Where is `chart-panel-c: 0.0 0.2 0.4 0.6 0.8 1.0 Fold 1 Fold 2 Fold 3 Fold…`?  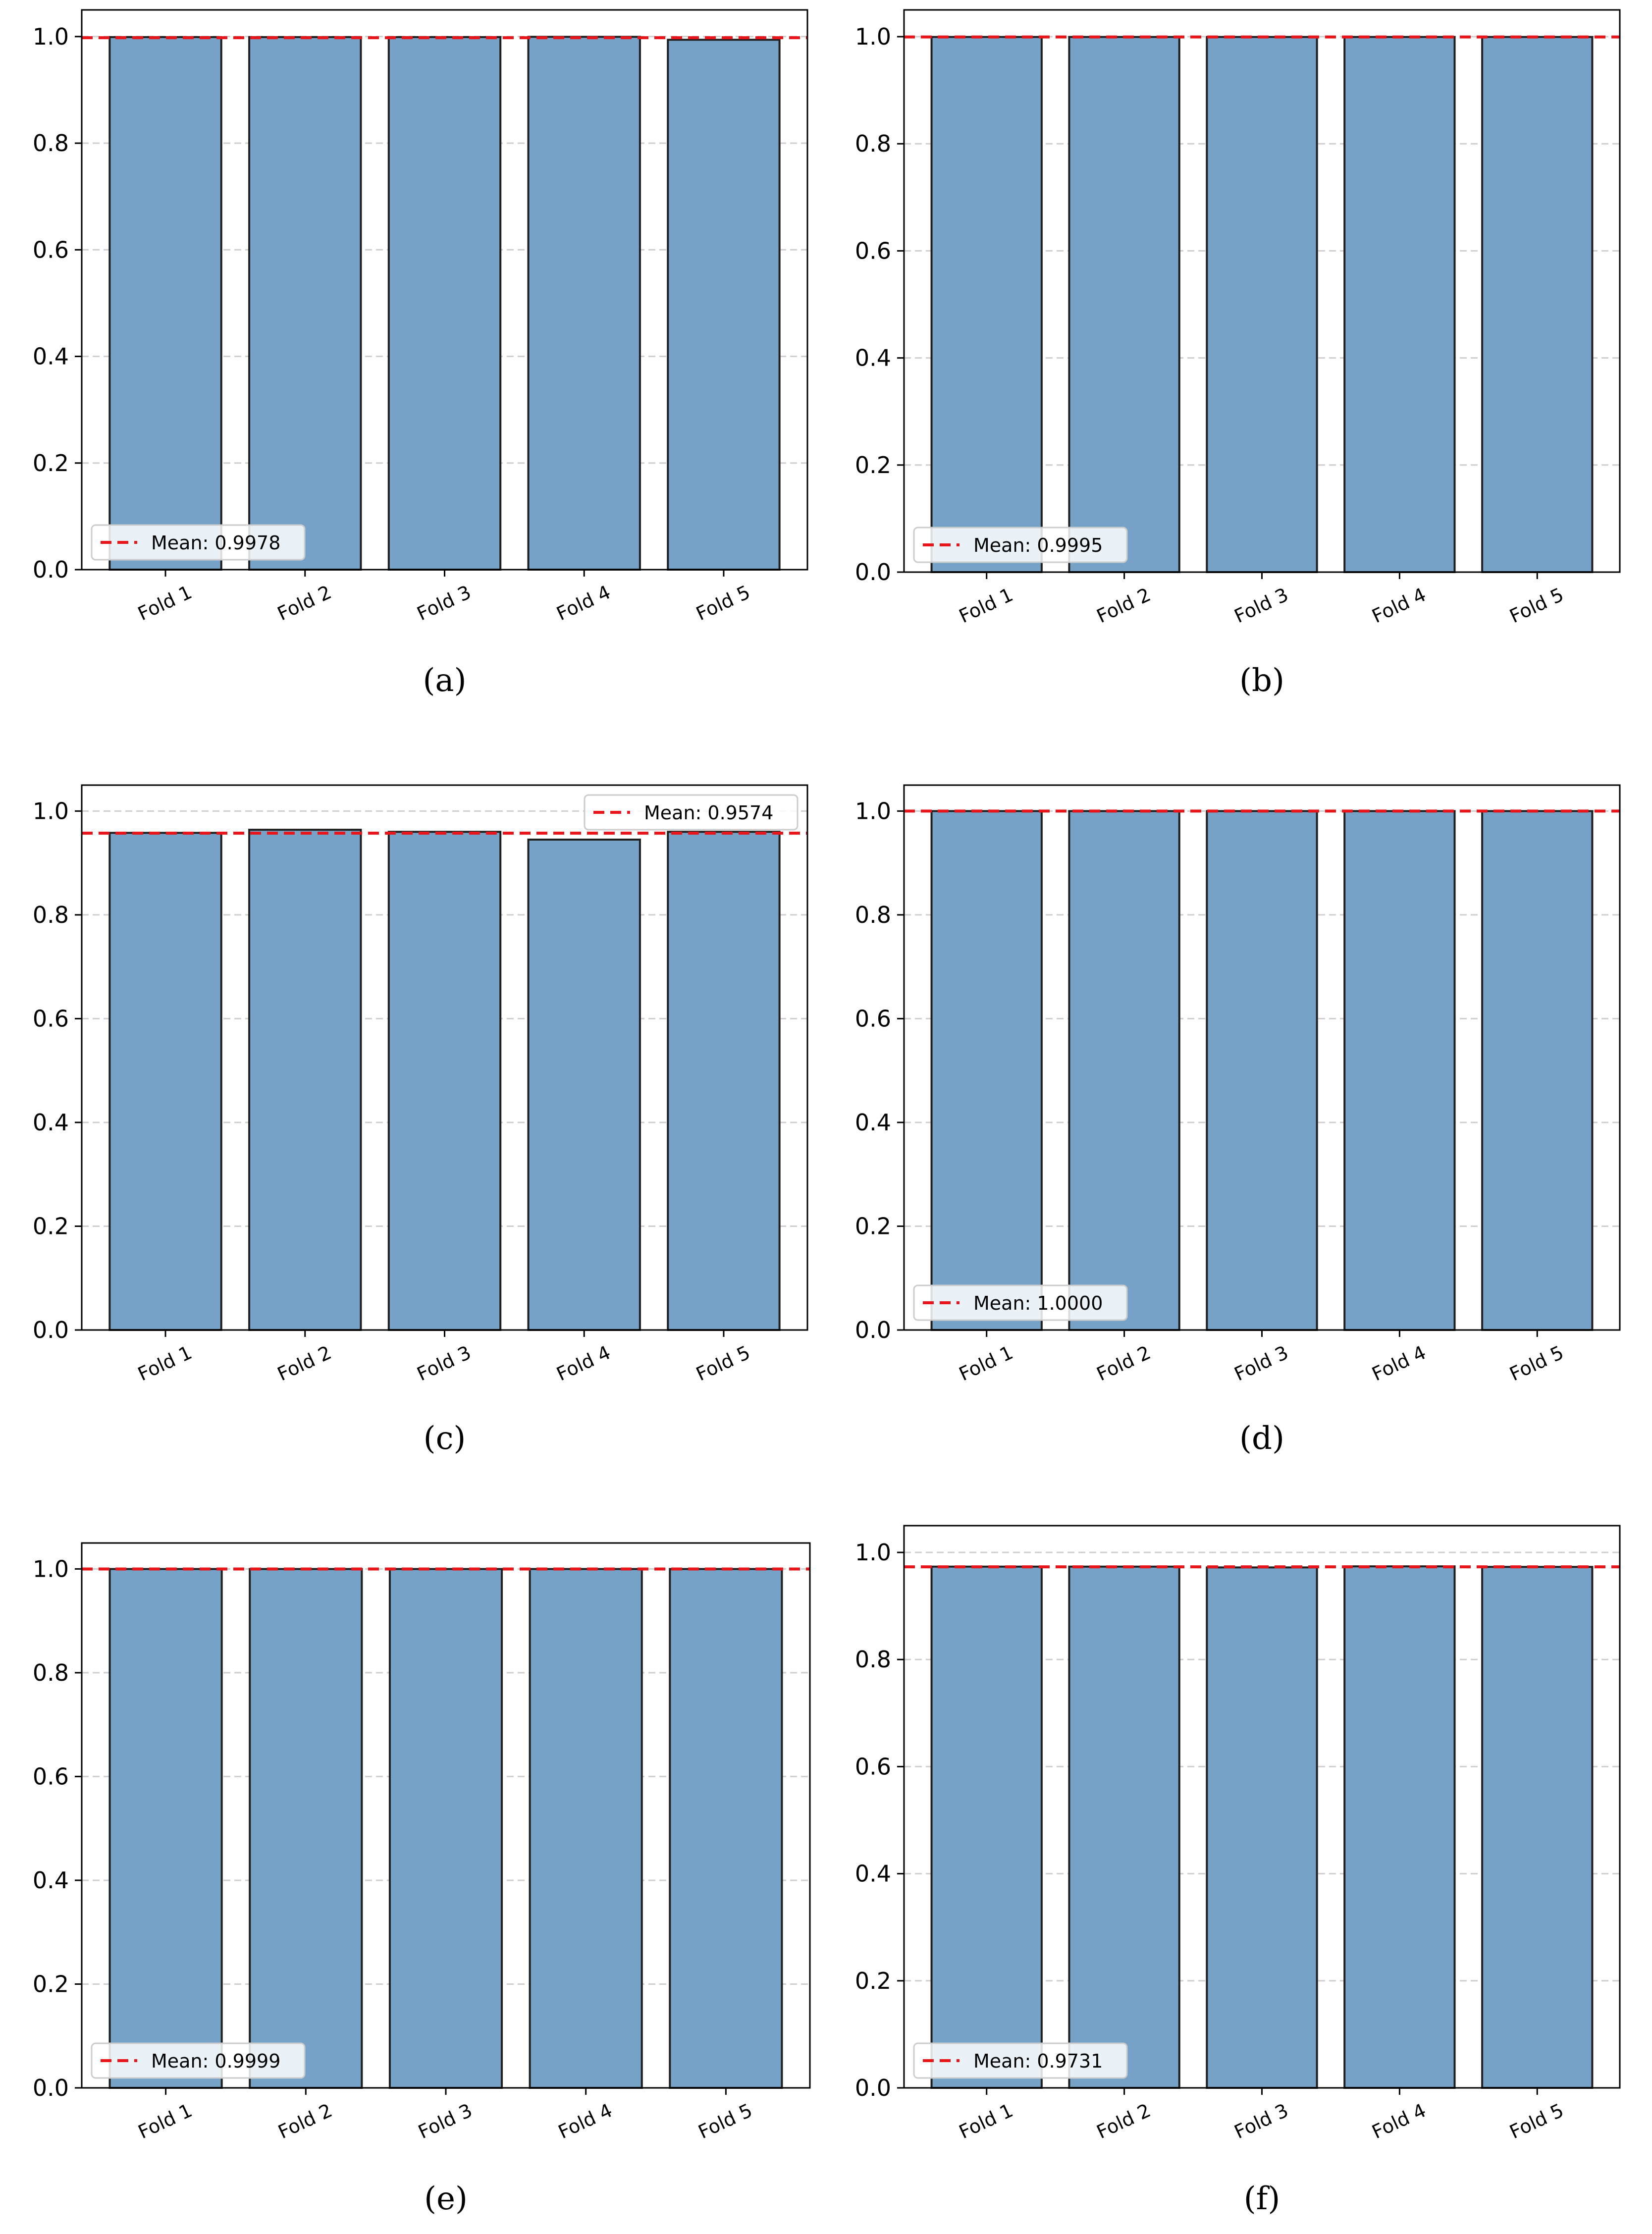 chart-panel-c: 0.0 0.2 0.4 0.6 0.8 1.0 Fold 1 Fold 2 Fold 3 Fold… is located at coordinates (420, 1120).